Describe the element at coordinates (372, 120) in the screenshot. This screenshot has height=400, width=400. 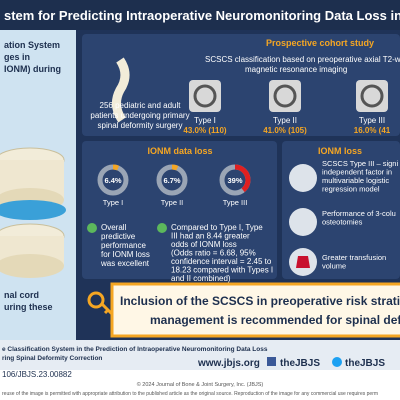
I see `type-label: Type III` at that location.